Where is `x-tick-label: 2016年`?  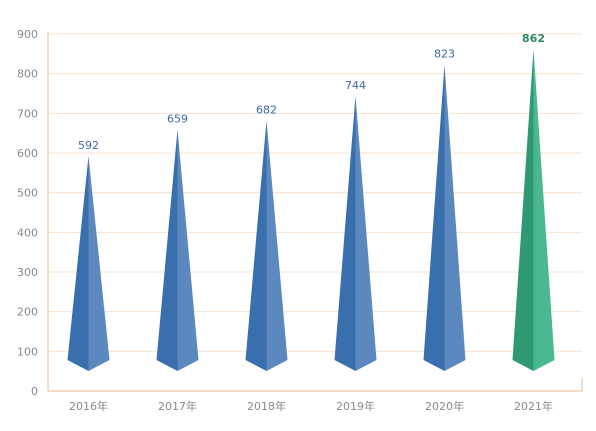
x-tick-label: 2016年 is located at coordinates (88, 406).